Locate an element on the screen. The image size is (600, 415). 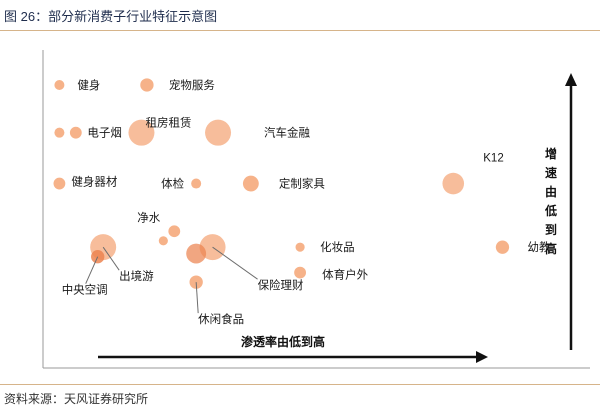
bubble-9-K12 is located at coordinates (453, 183).